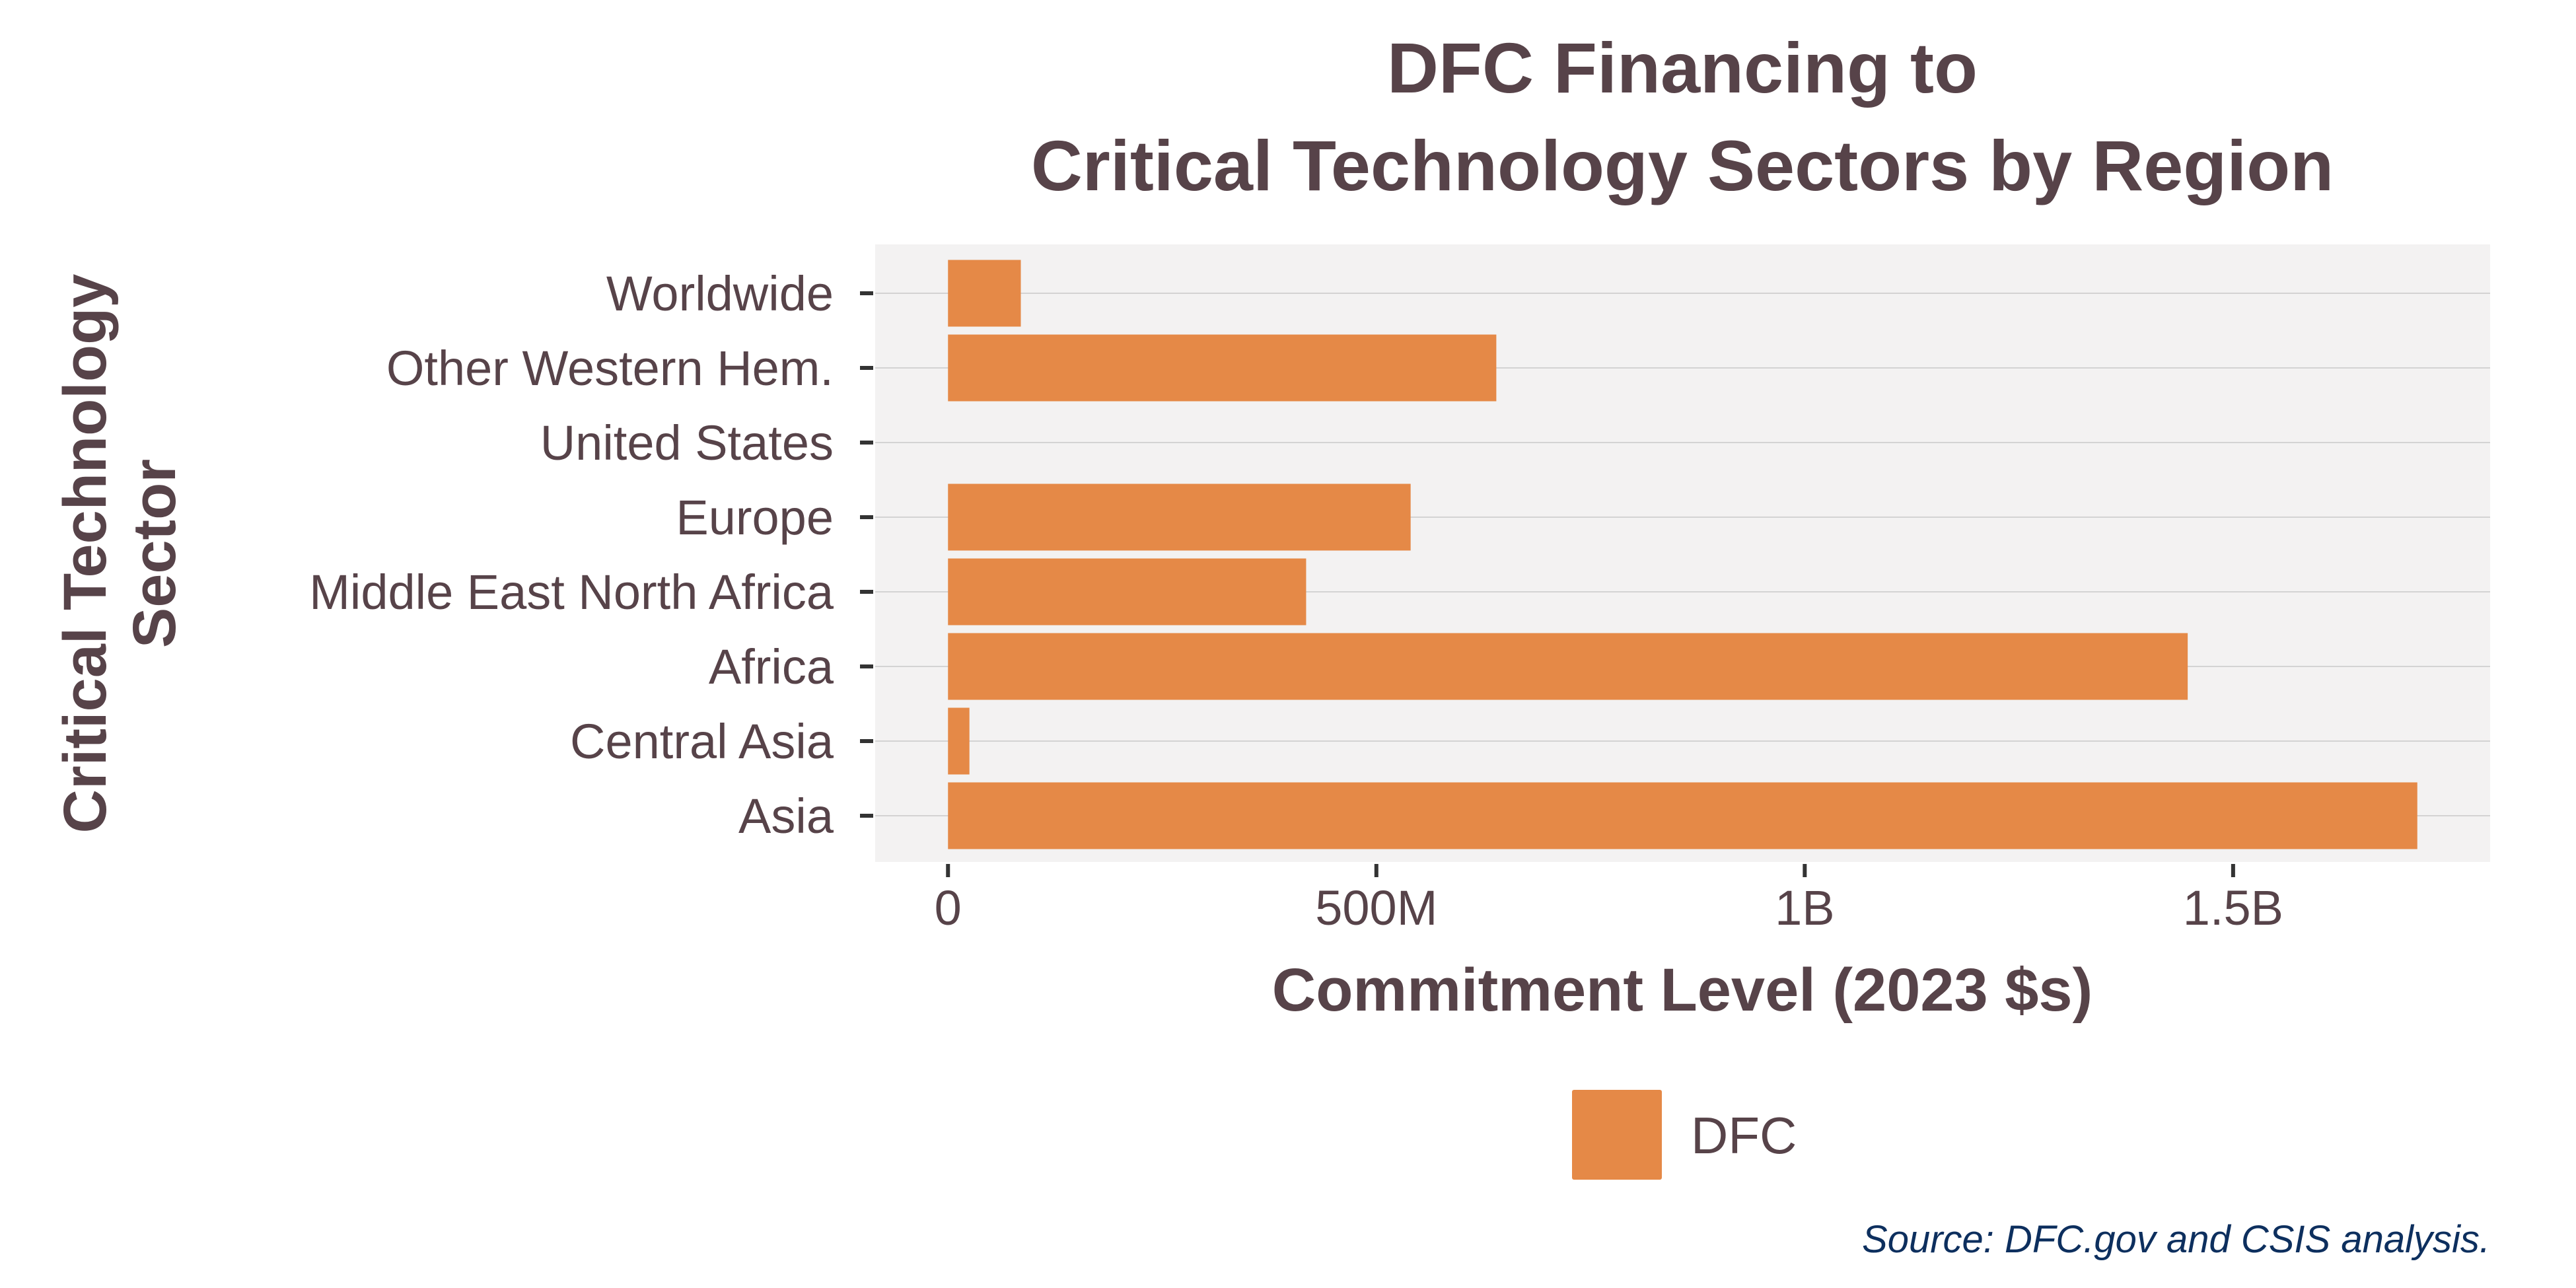 This screenshot has height=1288, width=2576. What do you see at coordinates (85, 554) in the screenshot?
I see `y-axis-title-line-1: Critical Technology` at bounding box center [85, 554].